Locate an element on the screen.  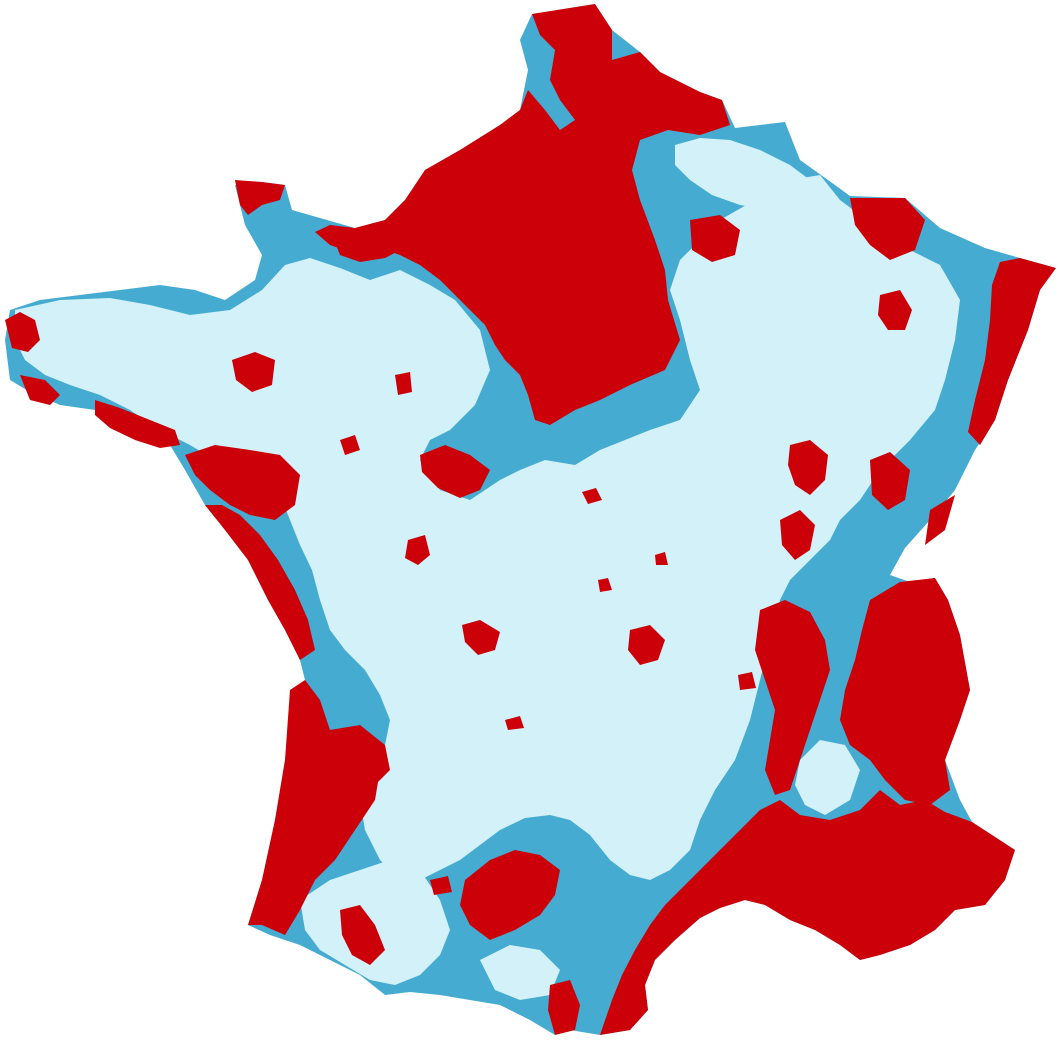
high-region-rennes is located at coordinates (253, 372).